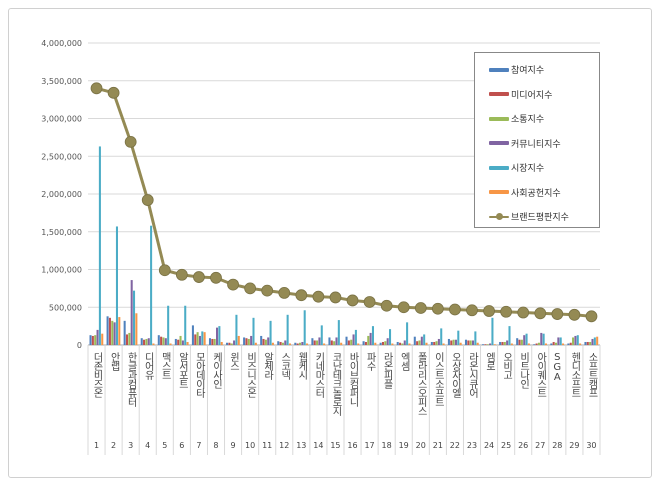  Describe the element at coordinates (182, 445) in the screenshot. I see `rank-label: 6` at that location.